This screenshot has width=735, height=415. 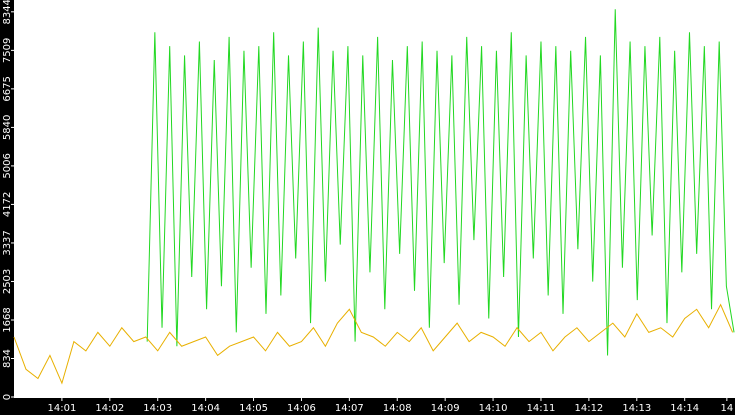 I want to click on x-tick-label: 14:10, so click(x=493, y=408).